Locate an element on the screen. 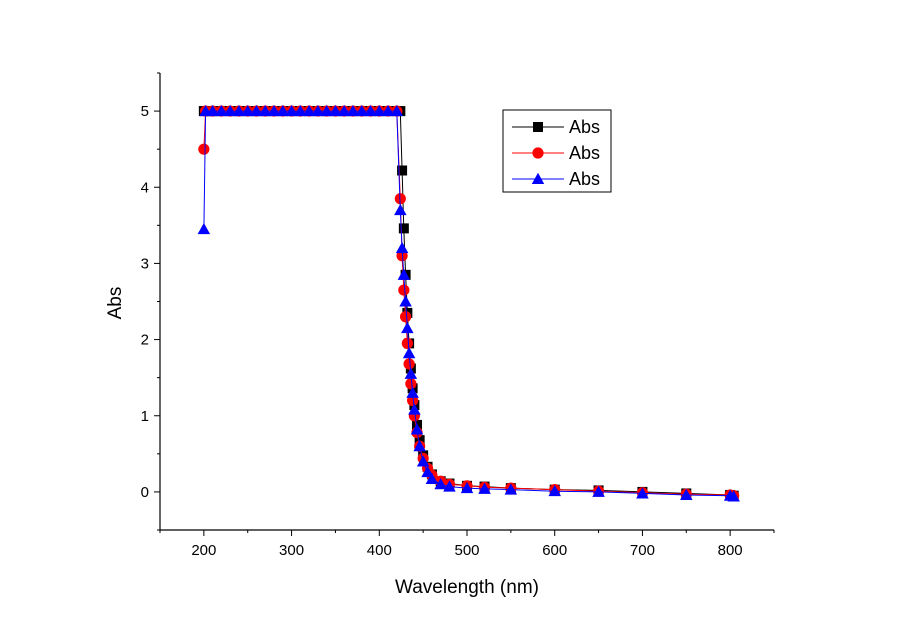 The width and height of the screenshot is (900, 641). legend: Abs Abs Abs is located at coordinates (557, 151).